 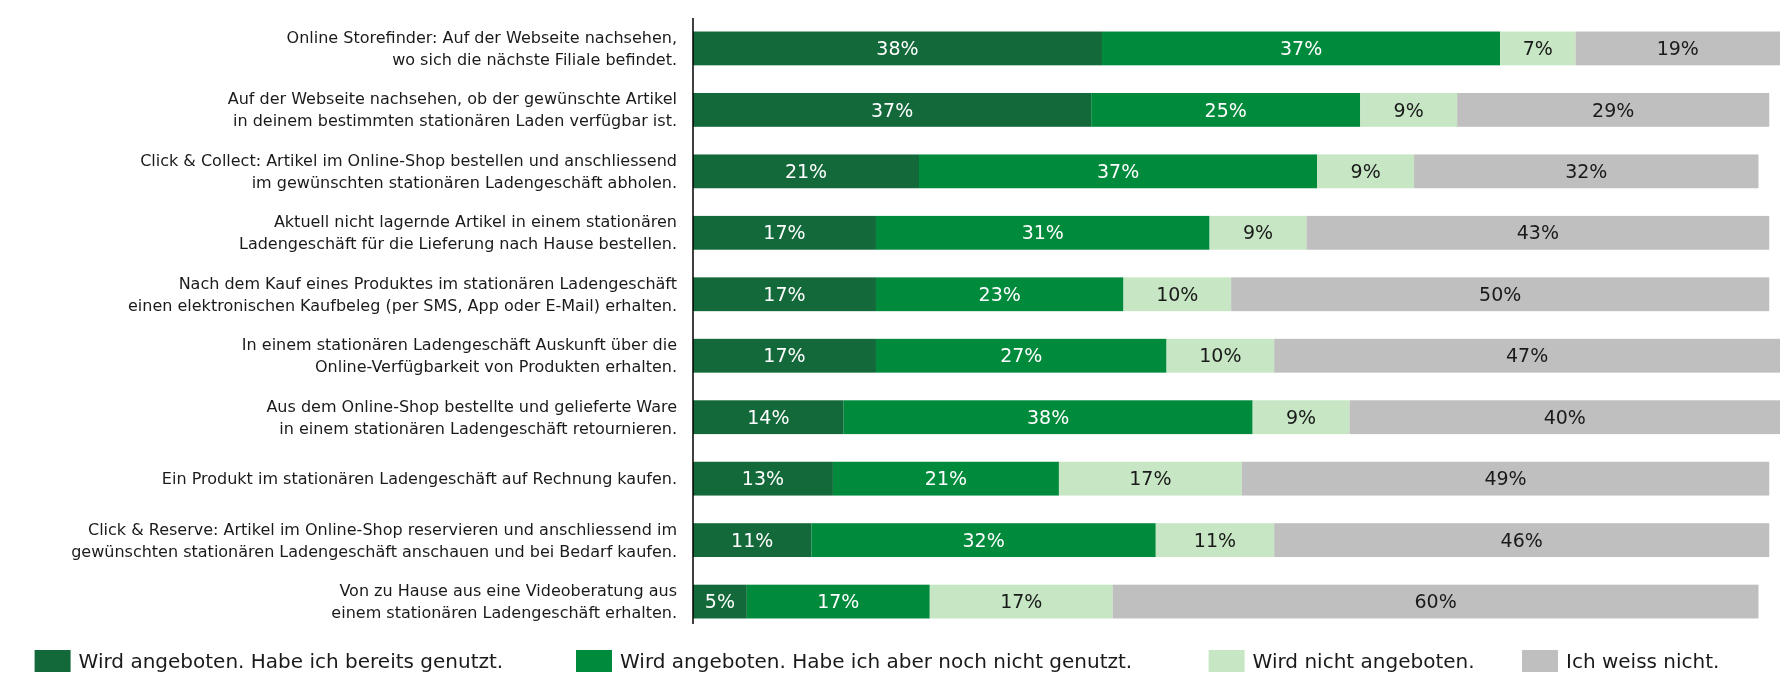 What do you see at coordinates (419, 479) in the screenshot?
I see `y-tick-label: Ein Produkt im stationären Ladengeschäft auf Rechnung kaufen.` at bounding box center [419, 479].